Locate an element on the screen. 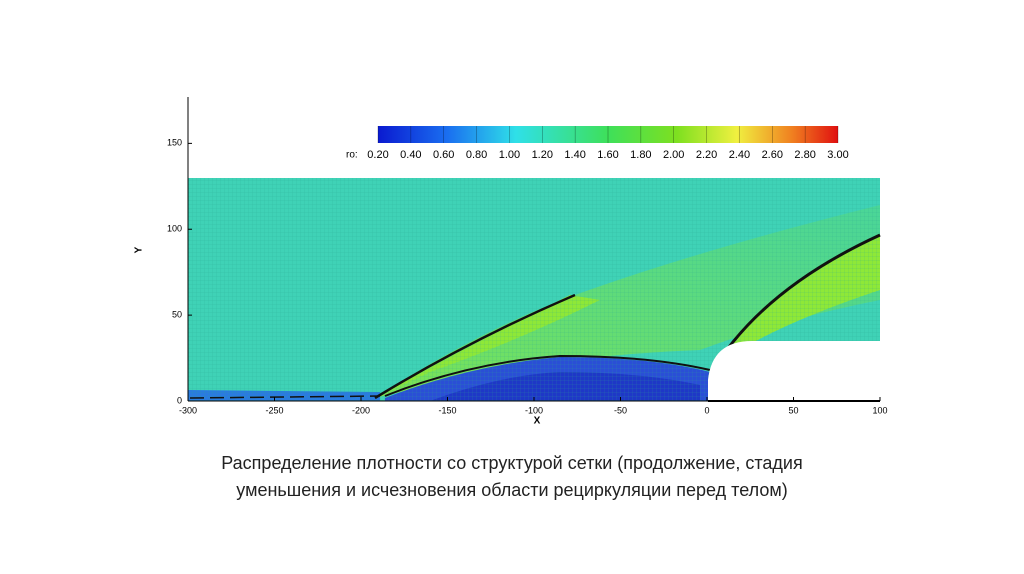 The height and width of the screenshot is (574, 1024). colorbar-tick-label: 1.40 is located at coordinates (574, 155).